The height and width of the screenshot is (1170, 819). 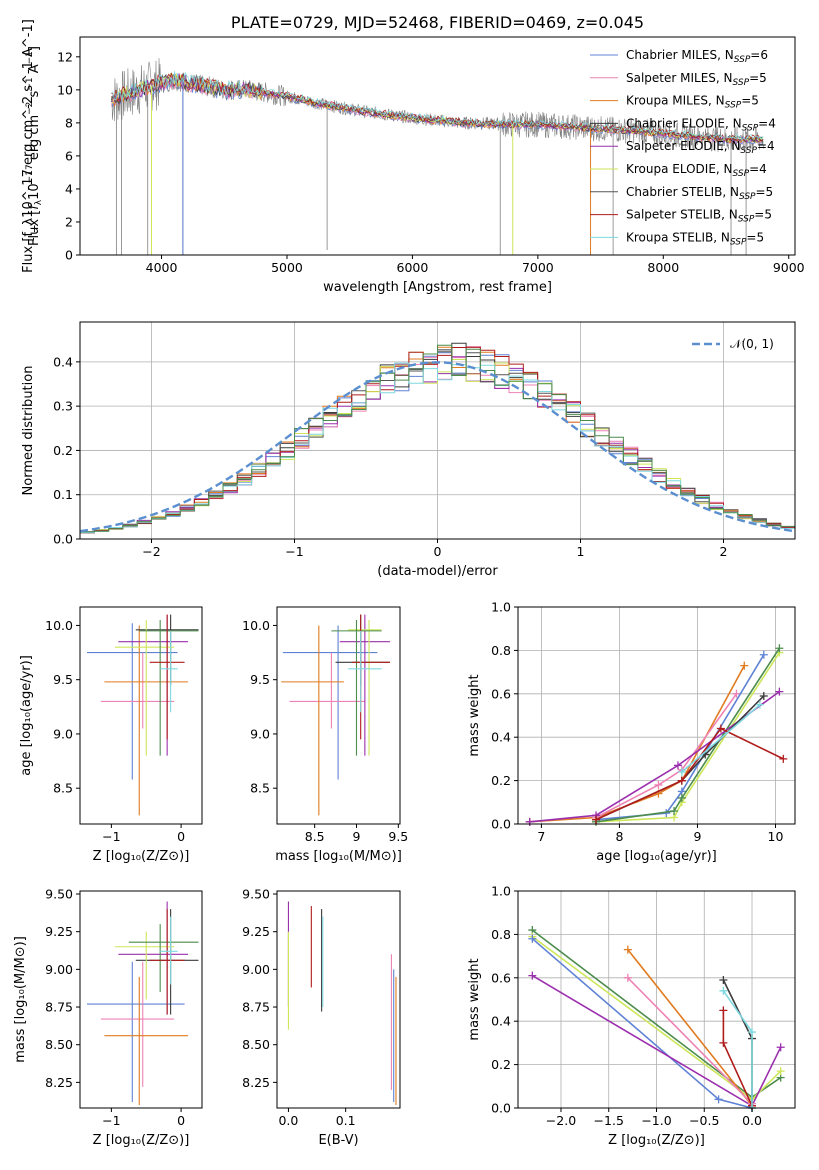 What do you see at coordinates (65, 89) in the screenshot?
I see `y-tick-label: 10` at bounding box center [65, 89].